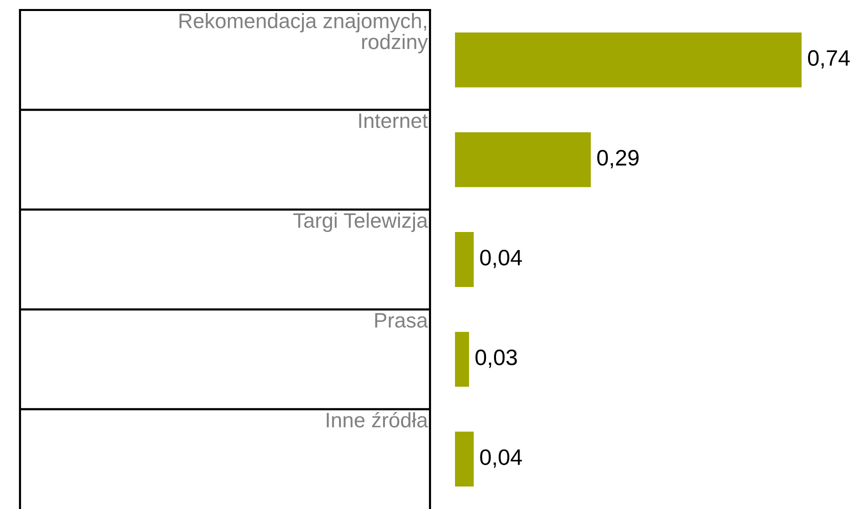  Describe the element at coordinates (393, 121) in the screenshot. I see `y-tick-label: Internet` at that location.